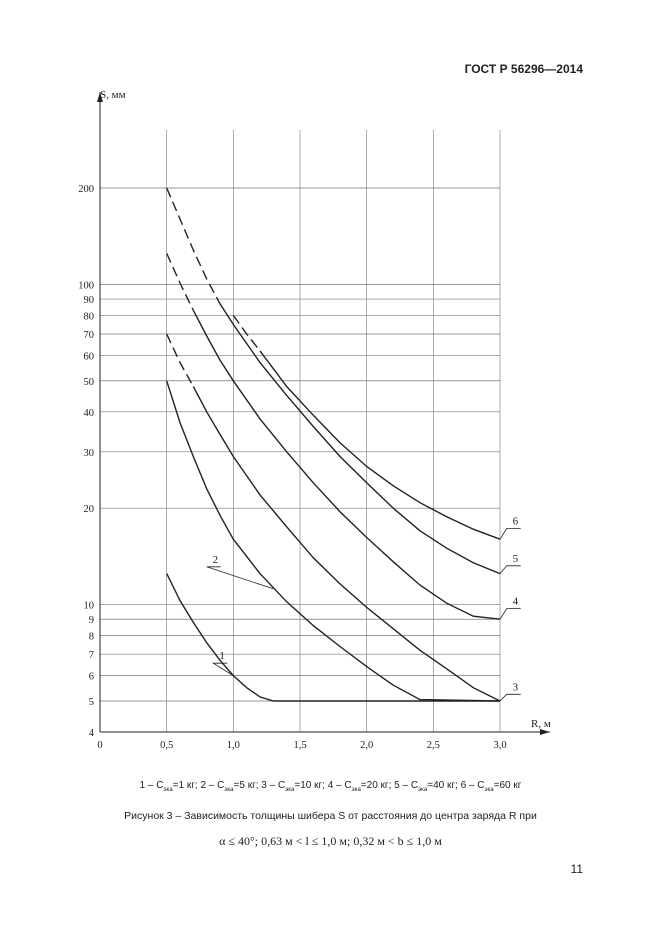  What do you see at coordinates (433, 745) in the screenshot?
I see `x-tick-label: 2,5` at bounding box center [433, 745].